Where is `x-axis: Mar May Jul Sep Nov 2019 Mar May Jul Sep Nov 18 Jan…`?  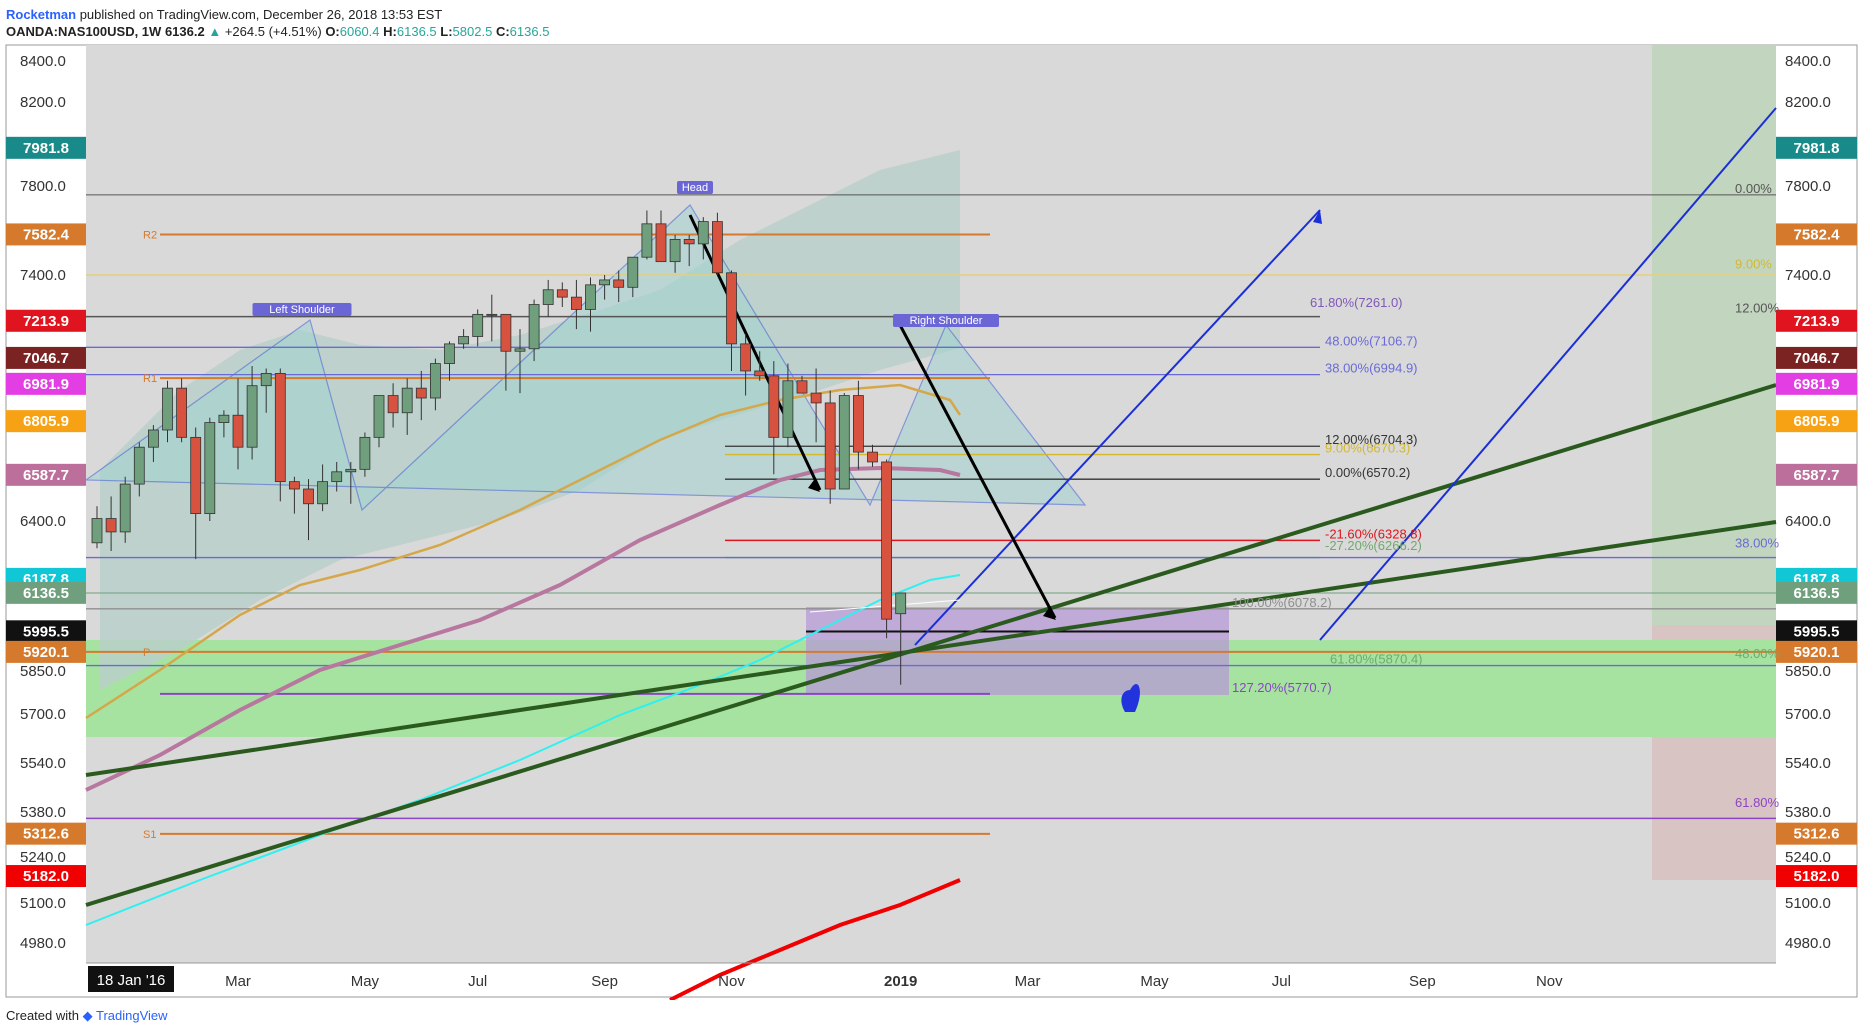
x-axis: Mar May Jul Sep Nov 2019 Mar May Jul Sep Nov 18 Jan… is located at coordinates (931, 977).